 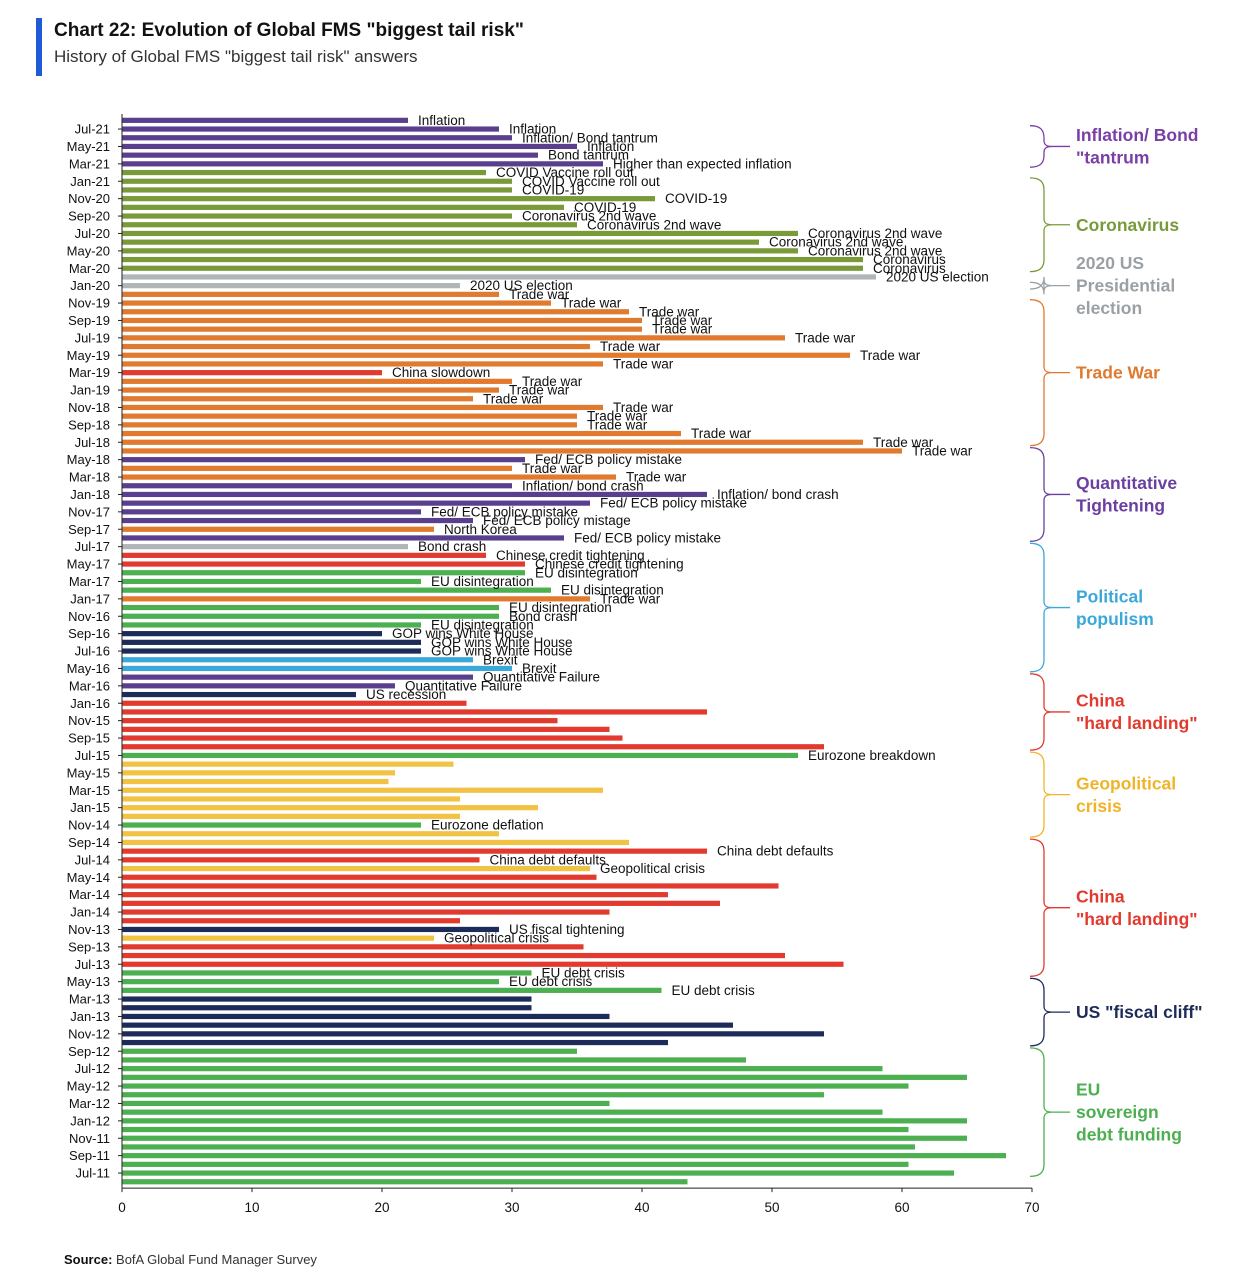 What do you see at coordinates (1126, 483) in the screenshot?
I see `group-label: Quantitative` at bounding box center [1126, 483].